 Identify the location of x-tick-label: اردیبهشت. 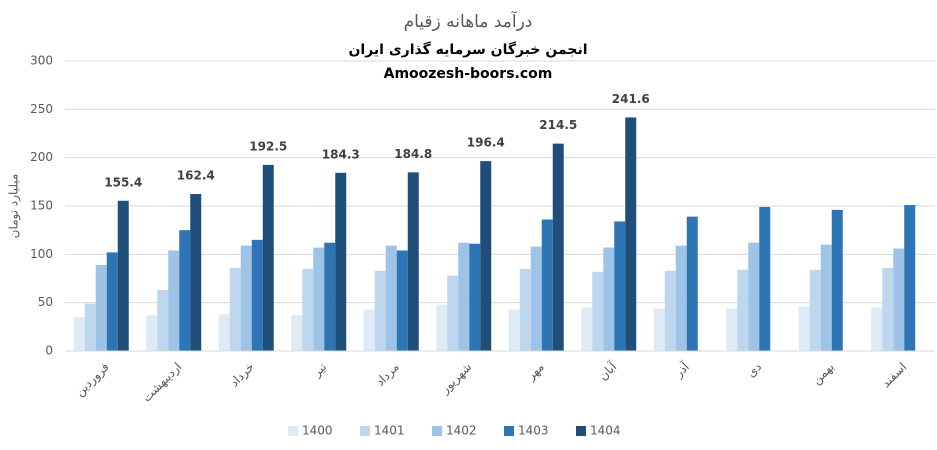
(162, 383).